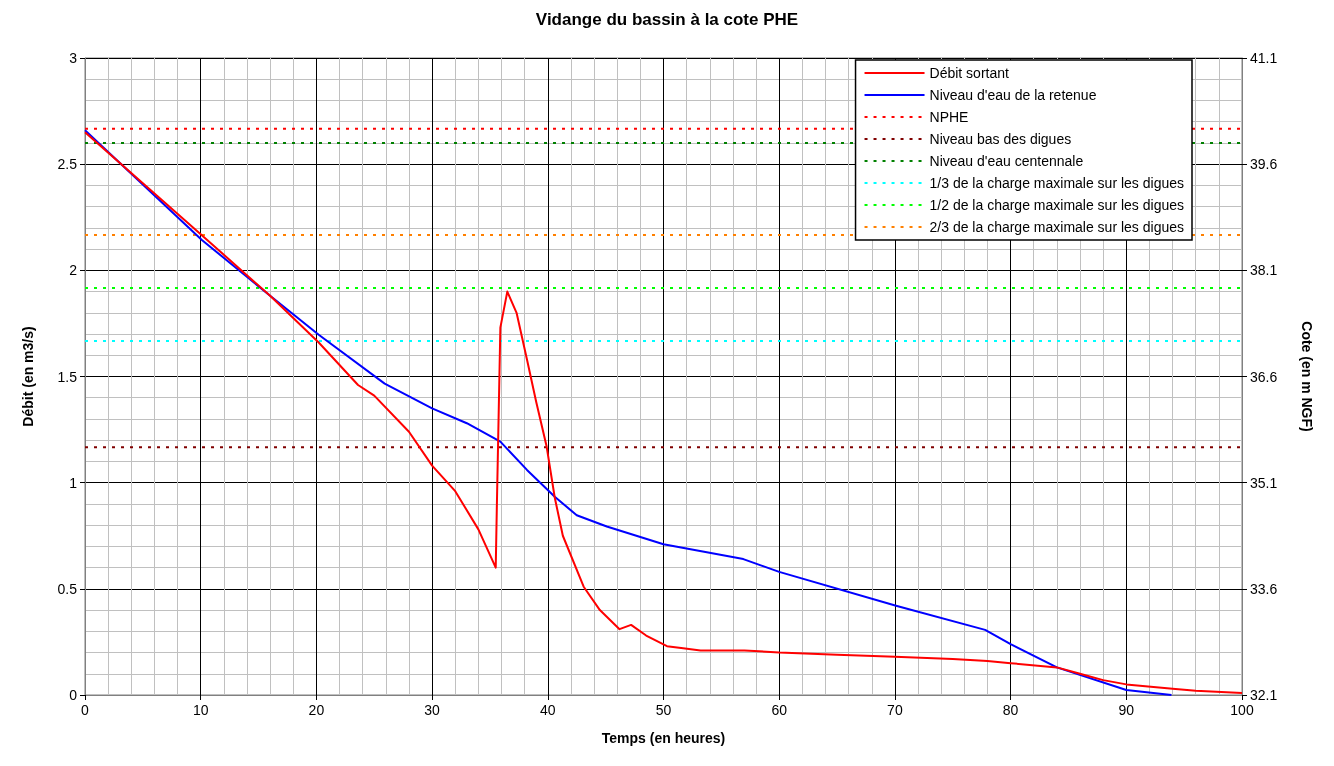 The image size is (1334, 766). Describe the element at coordinates (1264, 270) in the screenshot. I see `y2-tick-label: 38.1` at that location.